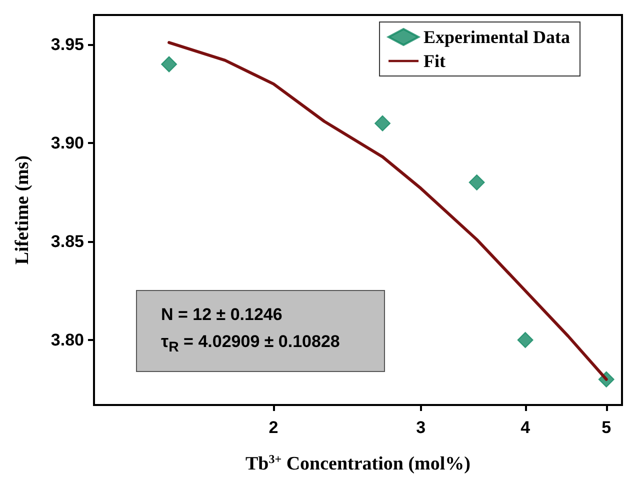 The width and height of the screenshot is (625, 482). I want to click on x-tick-label: 5, so click(607, 427).